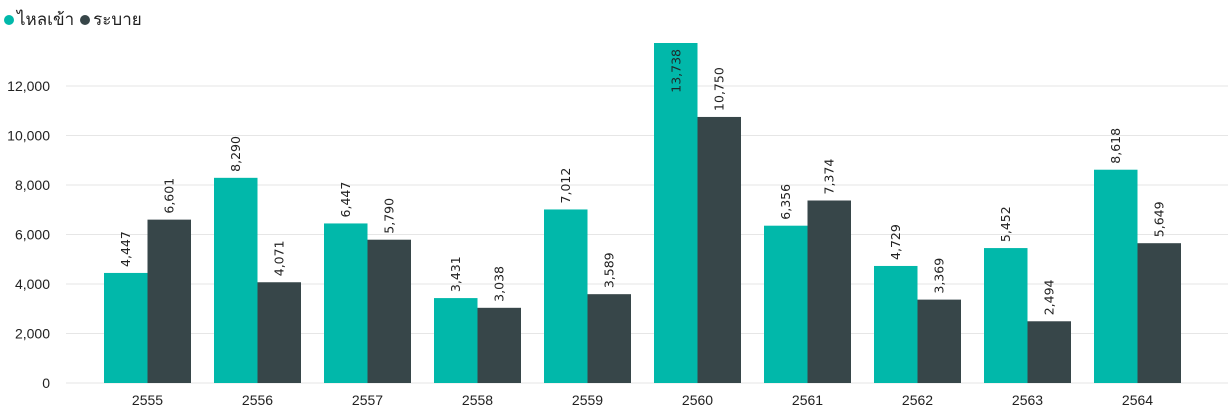 The image size is (1230, 414). Describe the element at coordinates (609, 270) in the screenshot. I see `data-label: 3,589` at that location.